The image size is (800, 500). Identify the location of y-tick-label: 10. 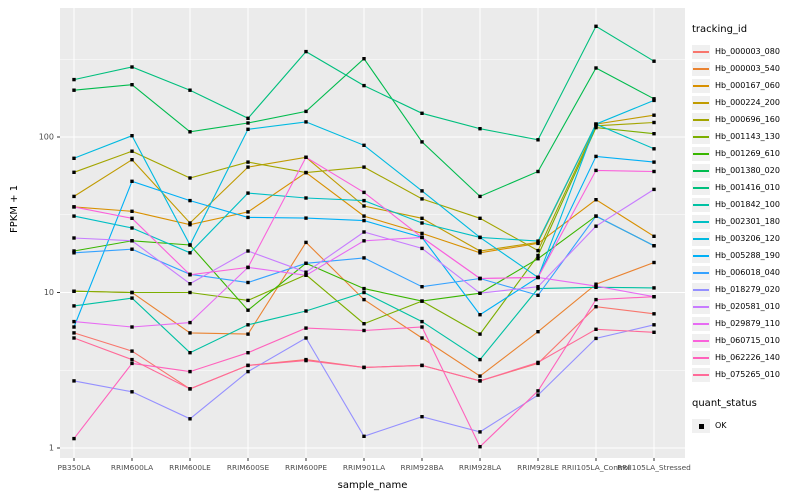
(49, 292).